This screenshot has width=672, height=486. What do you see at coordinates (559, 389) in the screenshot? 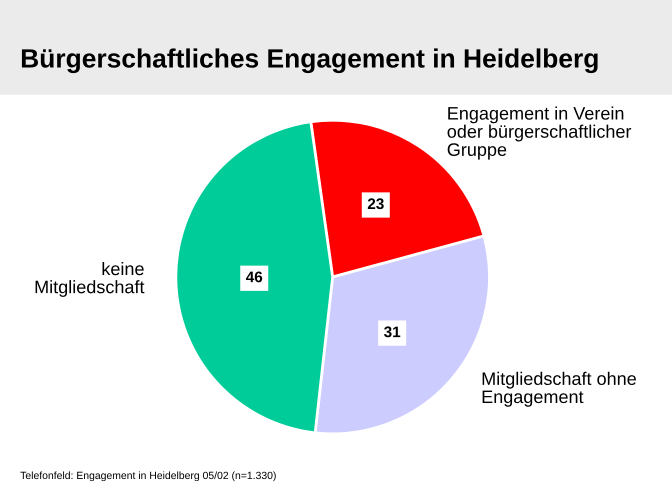
I see `slice-label: Mitgliedschaft ohne Engagement` at bounding box center [559, 389].